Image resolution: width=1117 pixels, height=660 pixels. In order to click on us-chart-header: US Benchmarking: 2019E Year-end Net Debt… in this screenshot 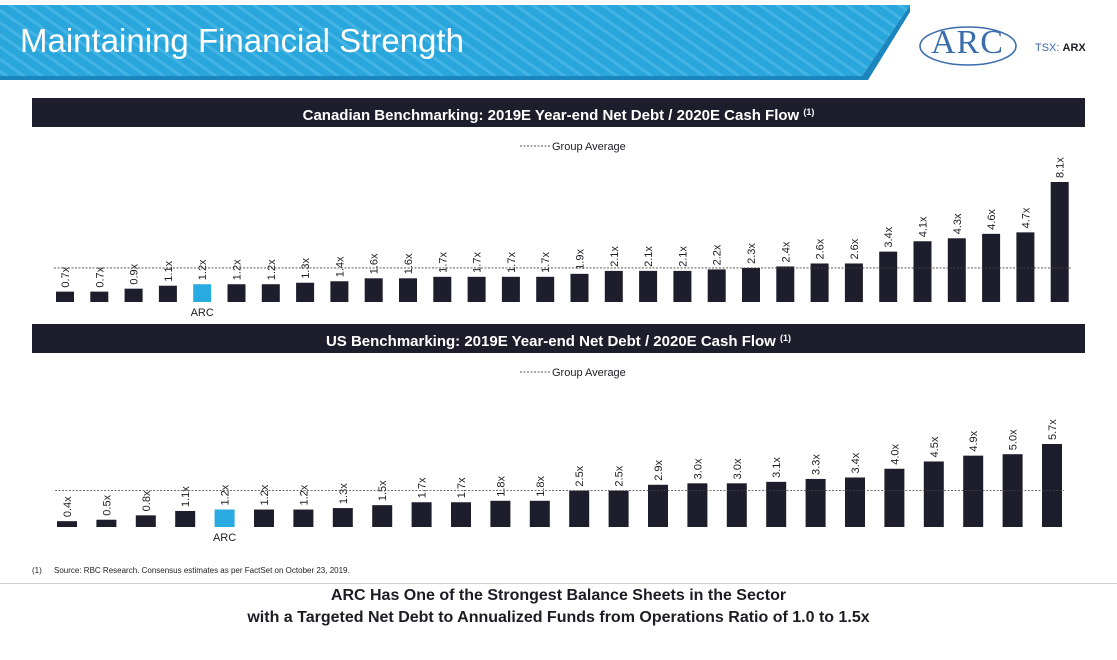, I will do `click(558, 338)`.